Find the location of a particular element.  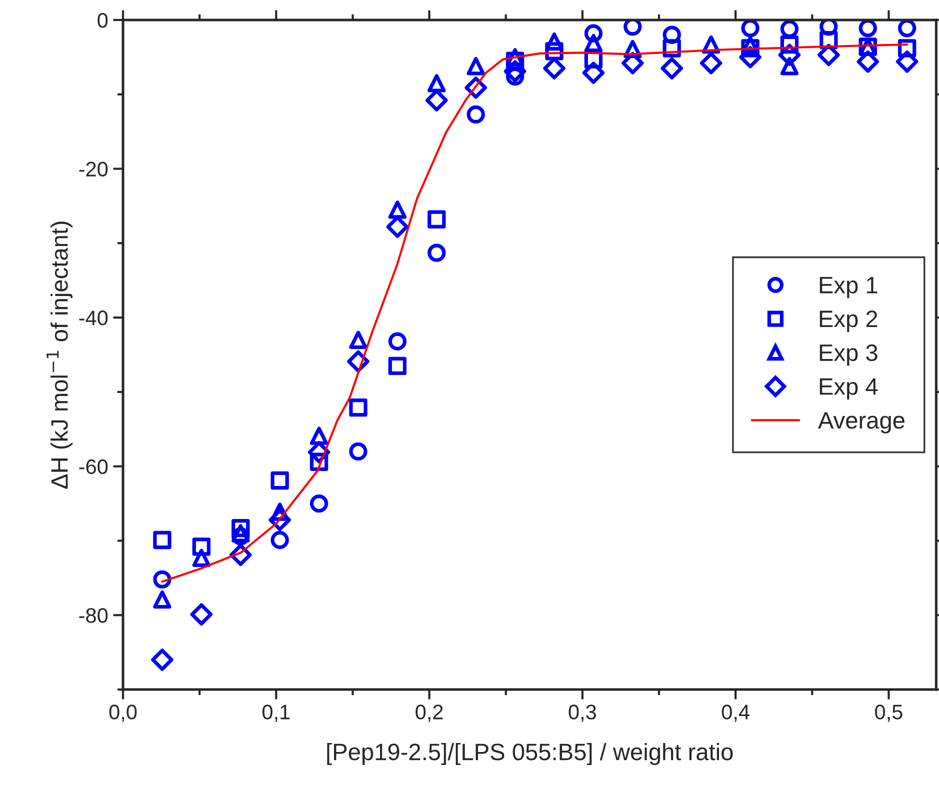

y-tick-label: -60 is located at coordinates (93, 466).